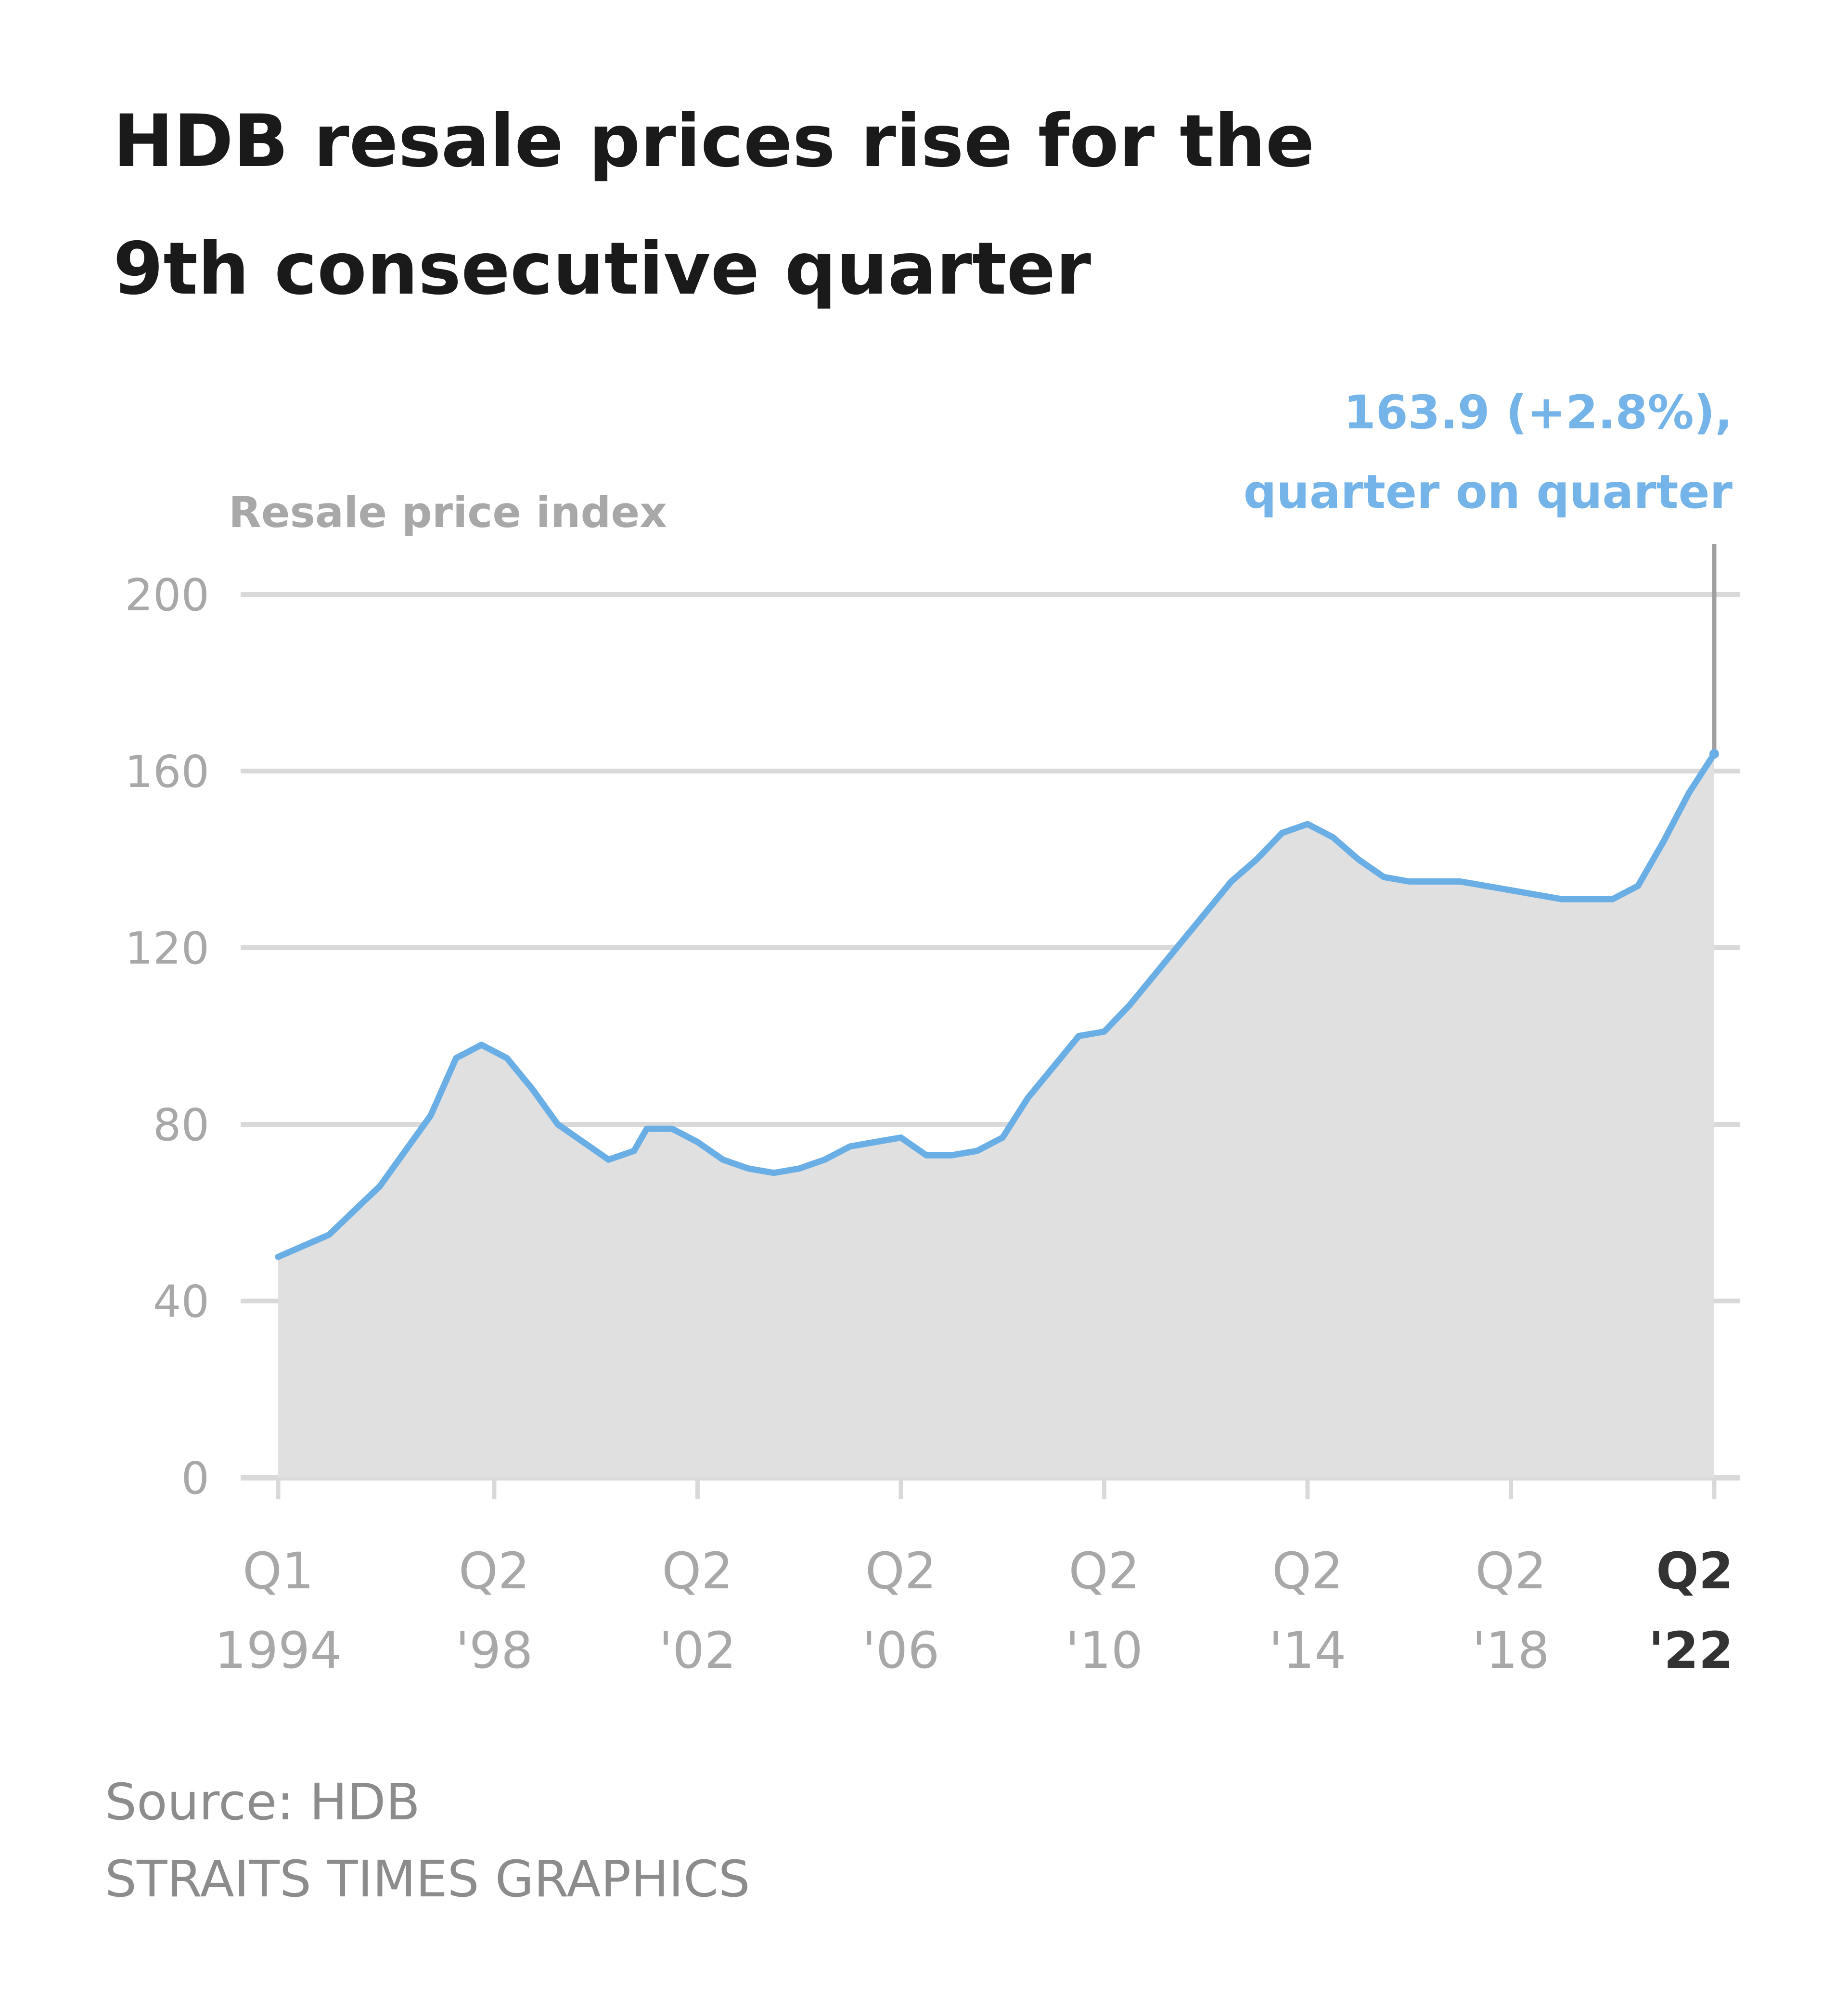 The height and width of the screenshot is (2009, 1848). Describe the element at coordinates (167, 595) in the screenshot. I see `y-tick-label: 200` at that location.